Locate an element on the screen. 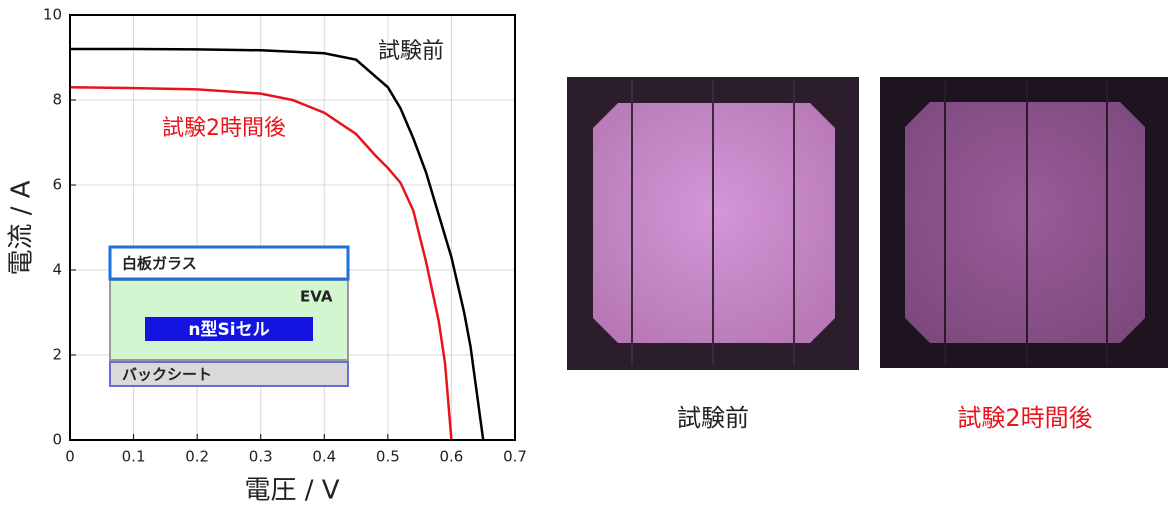 The height and width of the screenshot is (506, 1169). y-tick-label: 2 is located at coordinates (57, 355).